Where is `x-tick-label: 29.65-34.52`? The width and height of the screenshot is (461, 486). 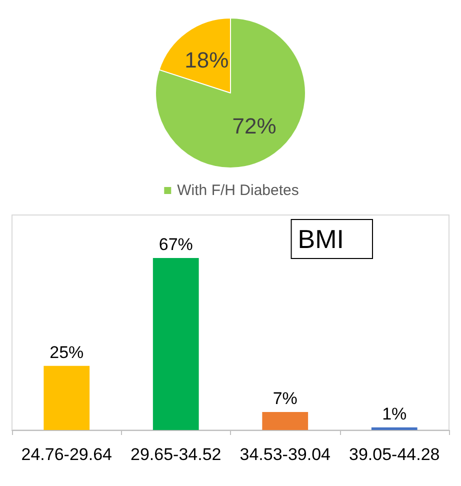 x-tick-label: 29.65-34.52 is located at coordinates (176, 454).